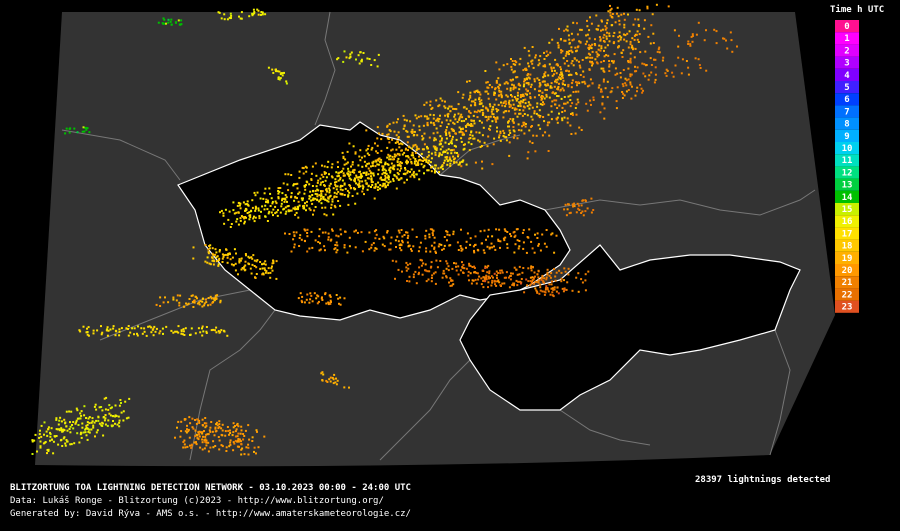 The width and height of the screenshot is (900, 531). Describe the element at coordinates (847, 186) in the screenshot. I see `legend-label: 13` at that location.